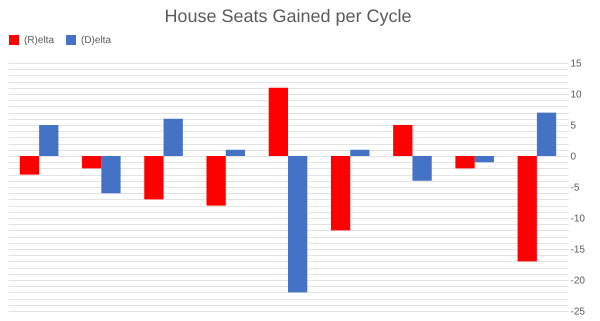  Describe the element at coordinates (578, 281) in the screenshot. I see `y-tick-label: -20` at that location.